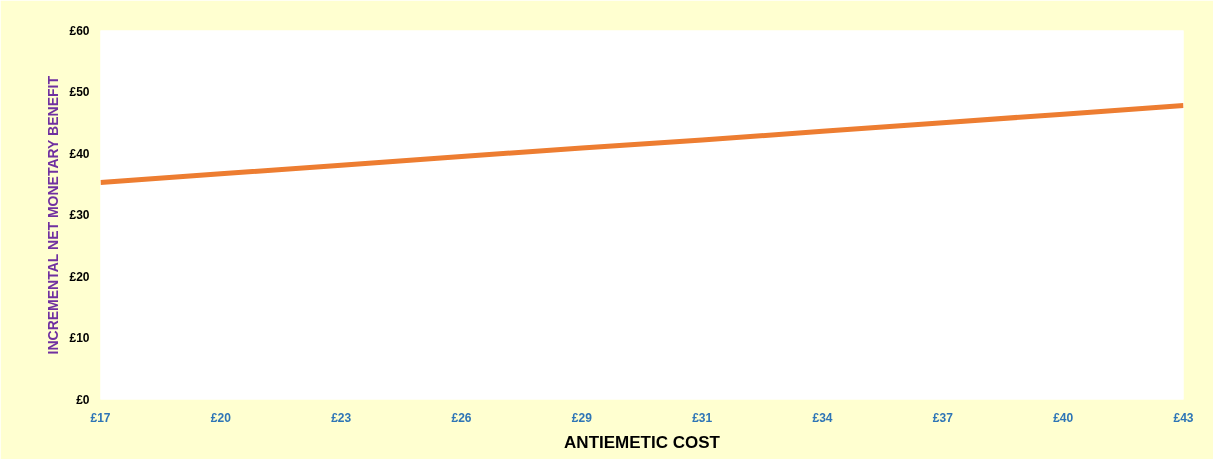  I want to click on x-tick-label: £40, so click(1063, 417).